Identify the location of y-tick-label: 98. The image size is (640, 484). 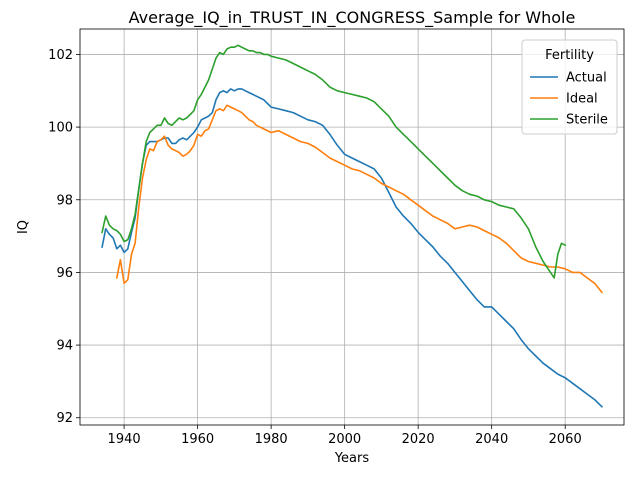
(64, 200).